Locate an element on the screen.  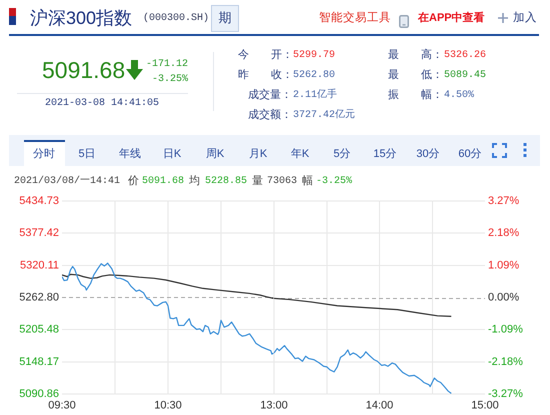
y-tick-label: -2.18% is located at coordinates (506, 362).